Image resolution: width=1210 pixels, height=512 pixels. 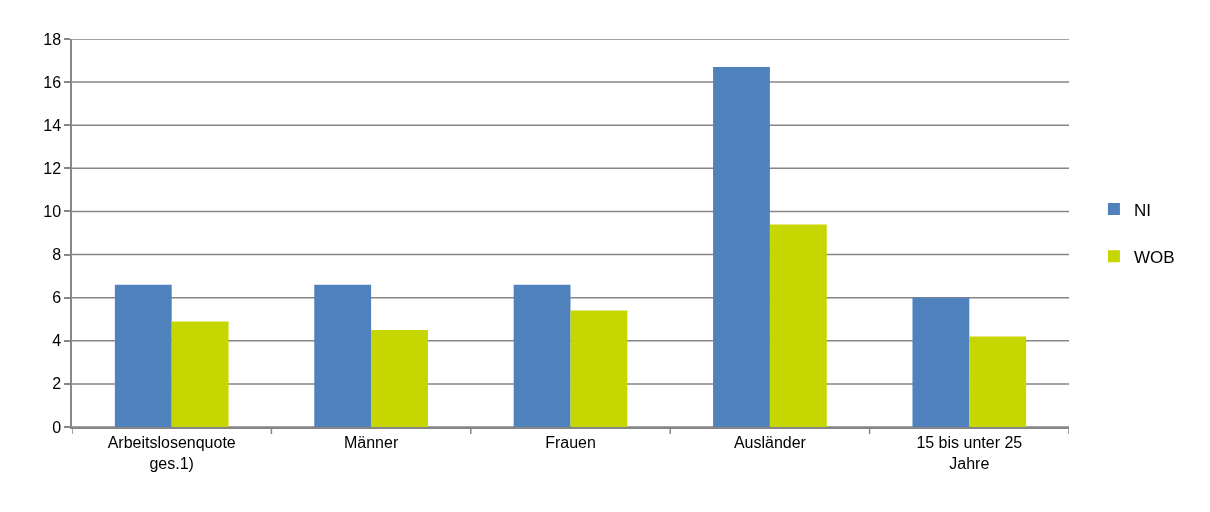 What do you see at coordinates (57, 255) in the screenshot?
I see `y-tick-label: 8` at bounding box center [57, 255].